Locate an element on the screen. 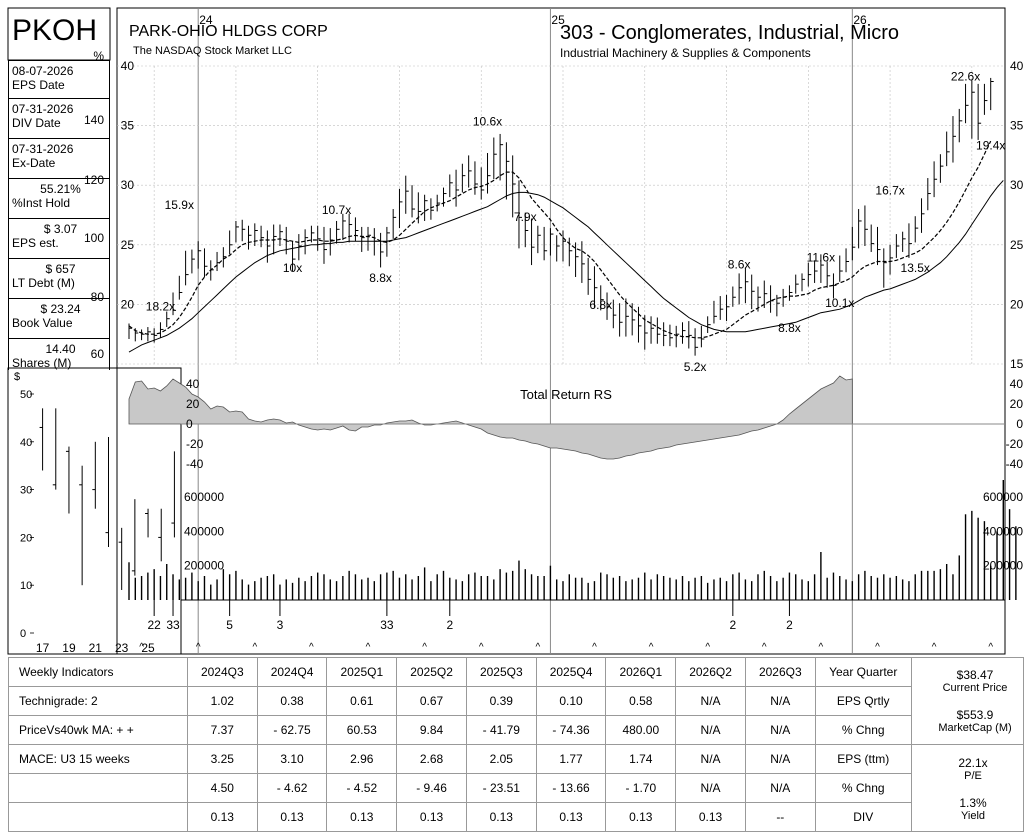 The height and width of the screenshot is (840, 1032). price-tick-label: 20 is located at coordinates (1017, 304).